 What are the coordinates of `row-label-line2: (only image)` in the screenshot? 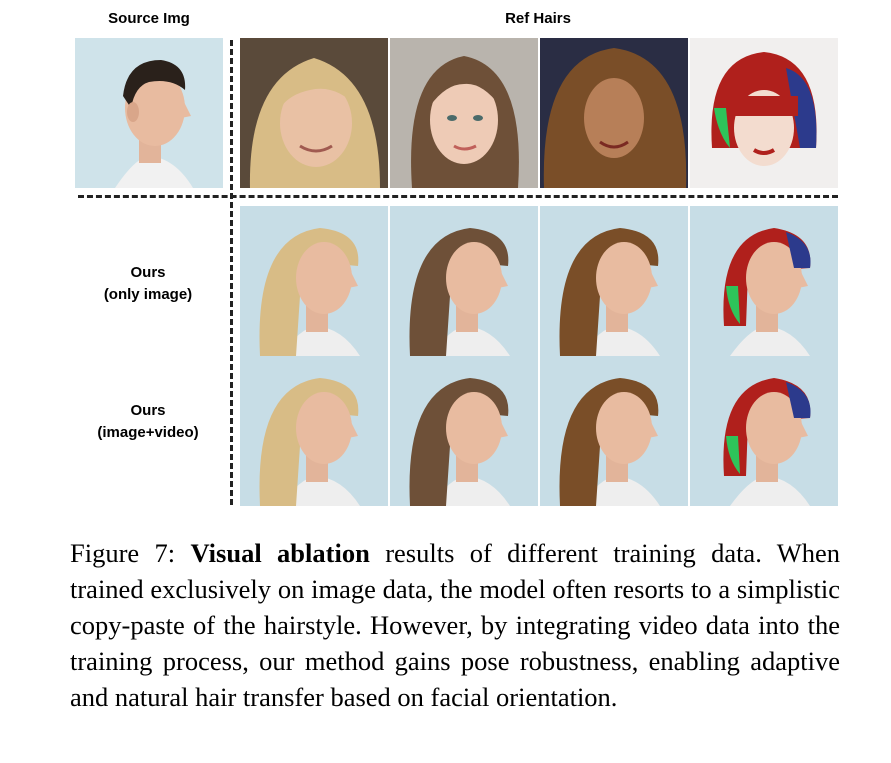 It's located at (148, 294).